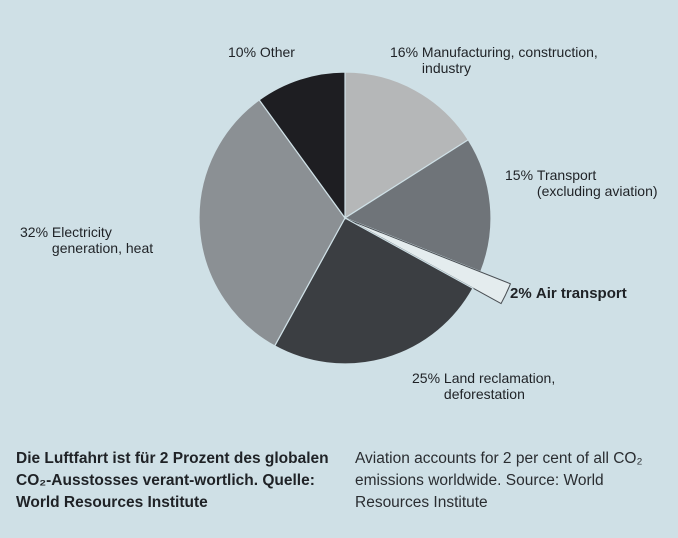 Image resolution: width=678 pixels, height=538 pixels. Describe the element at coordinates (102, 240) in the screenshot. I see `slice-name-5: Electricity generation, heat` at that location.